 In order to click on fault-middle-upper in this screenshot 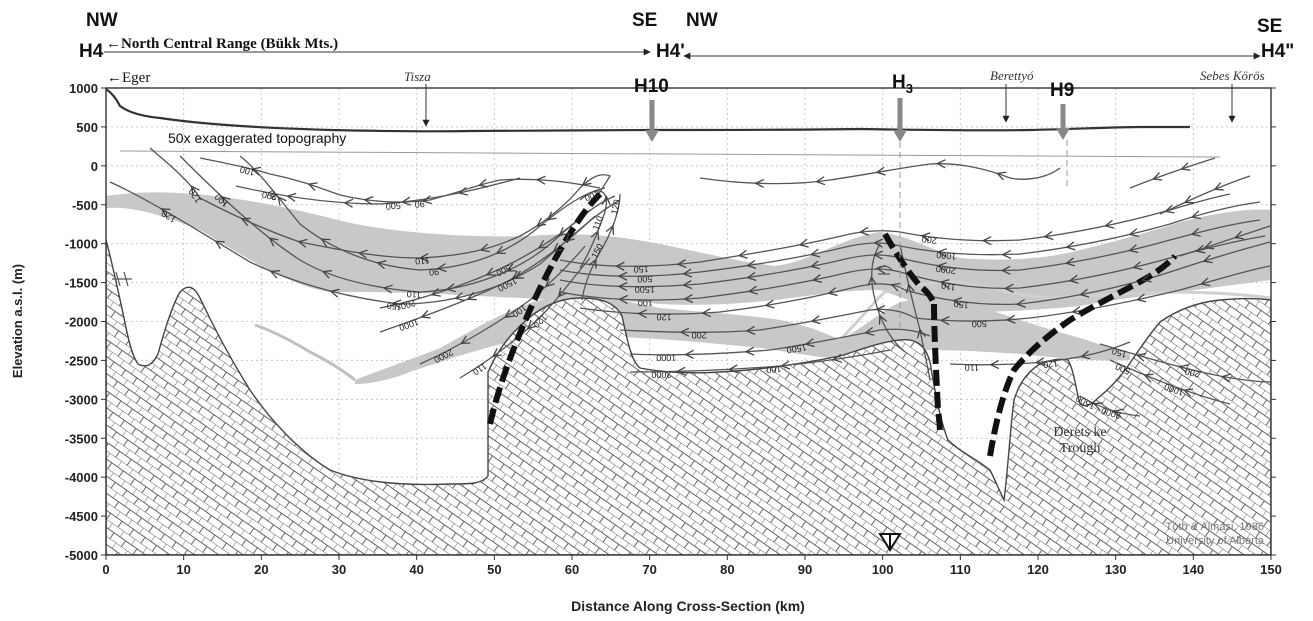, I will do `click(909, 269)`.